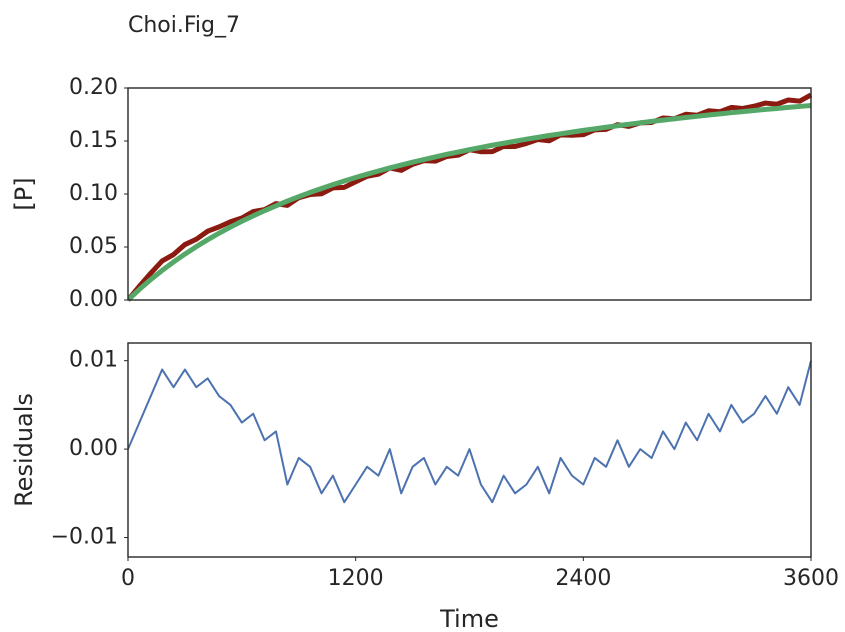 The height and width of the screenshot is (632, 845). Describe the element at coordinates (811, 578) in the screenshot. I see `x-tick-label: 3600` at that location.